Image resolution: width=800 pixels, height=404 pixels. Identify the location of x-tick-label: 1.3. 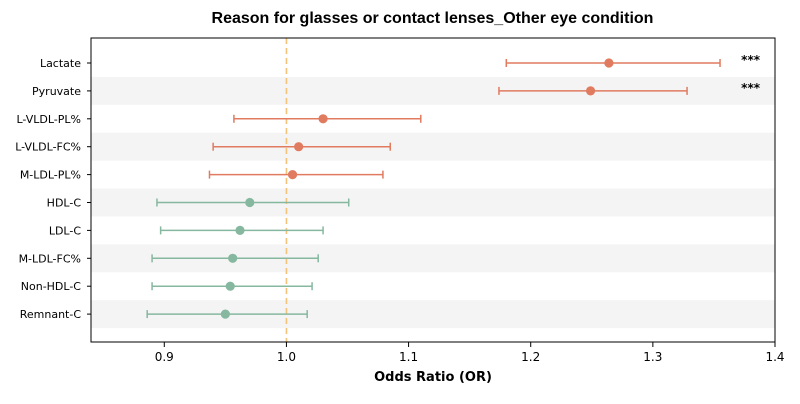
(652, 357).